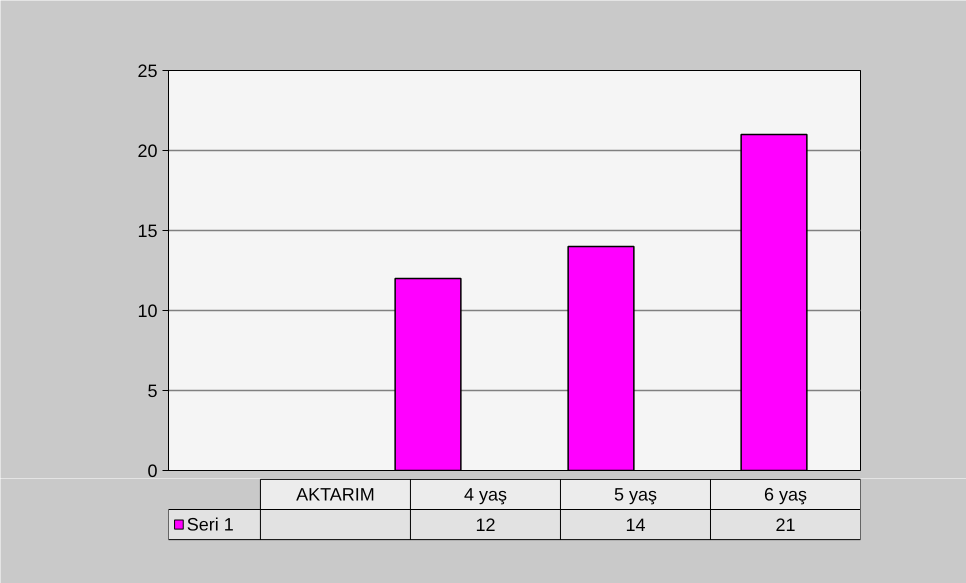  What do you see at coordinates (152, 471) in the screenshot?
I see `y-tick-label: 0` at bounding box center [152, 471].